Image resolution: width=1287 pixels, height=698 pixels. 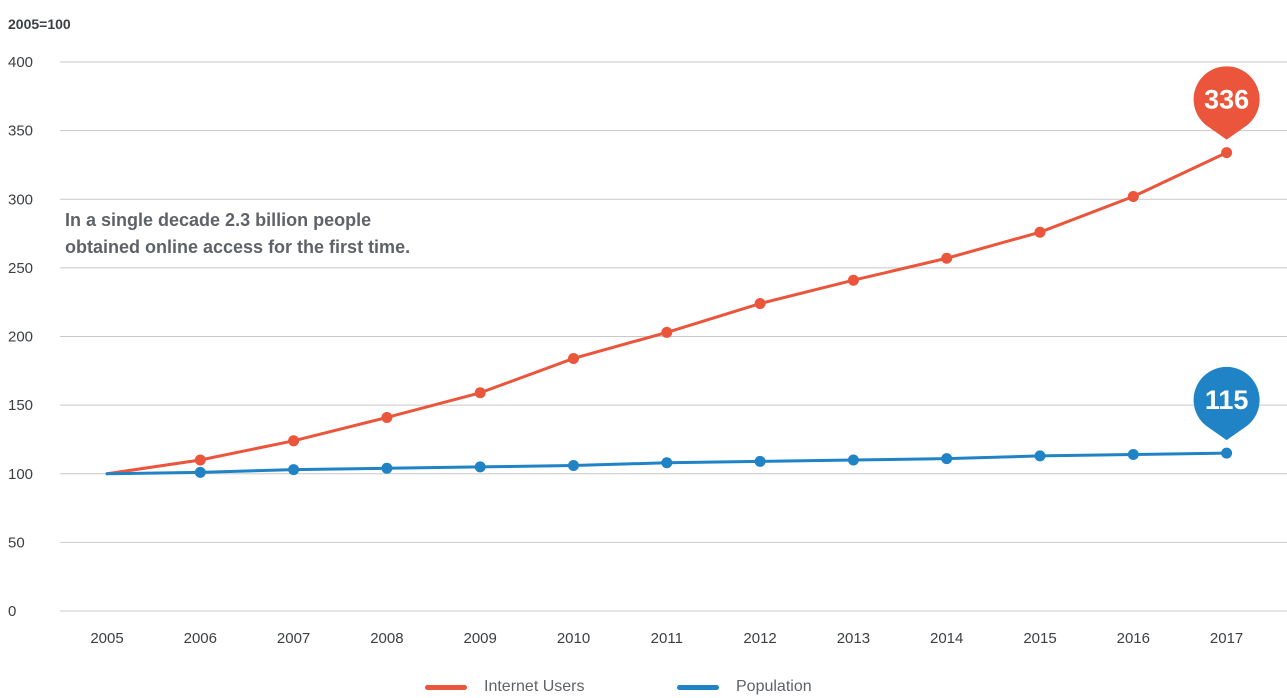 I want to click on x-tick-label: 2014, so click(x=946, y=638).